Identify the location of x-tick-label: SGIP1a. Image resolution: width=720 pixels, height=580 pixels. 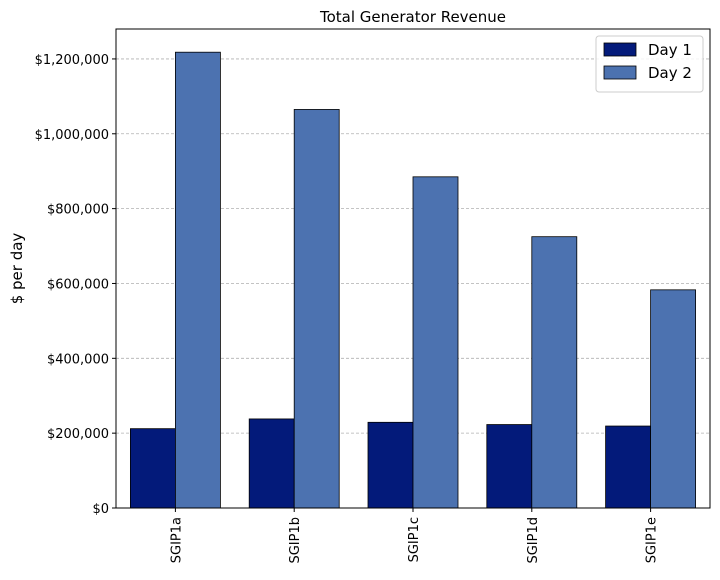
(176, 540).